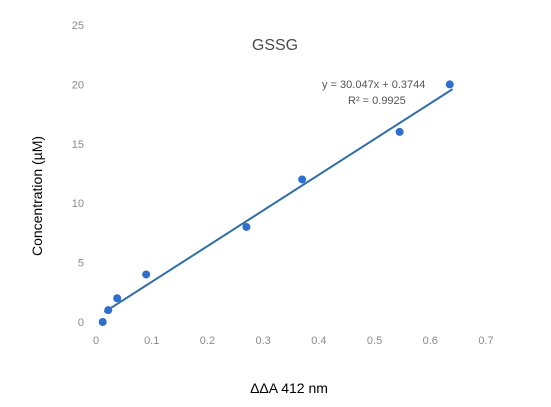  Describe the element at coordinates (78, 174) in the screenshot. I see `y-tick-labels: 0 5 10 15 20 25` at that location.